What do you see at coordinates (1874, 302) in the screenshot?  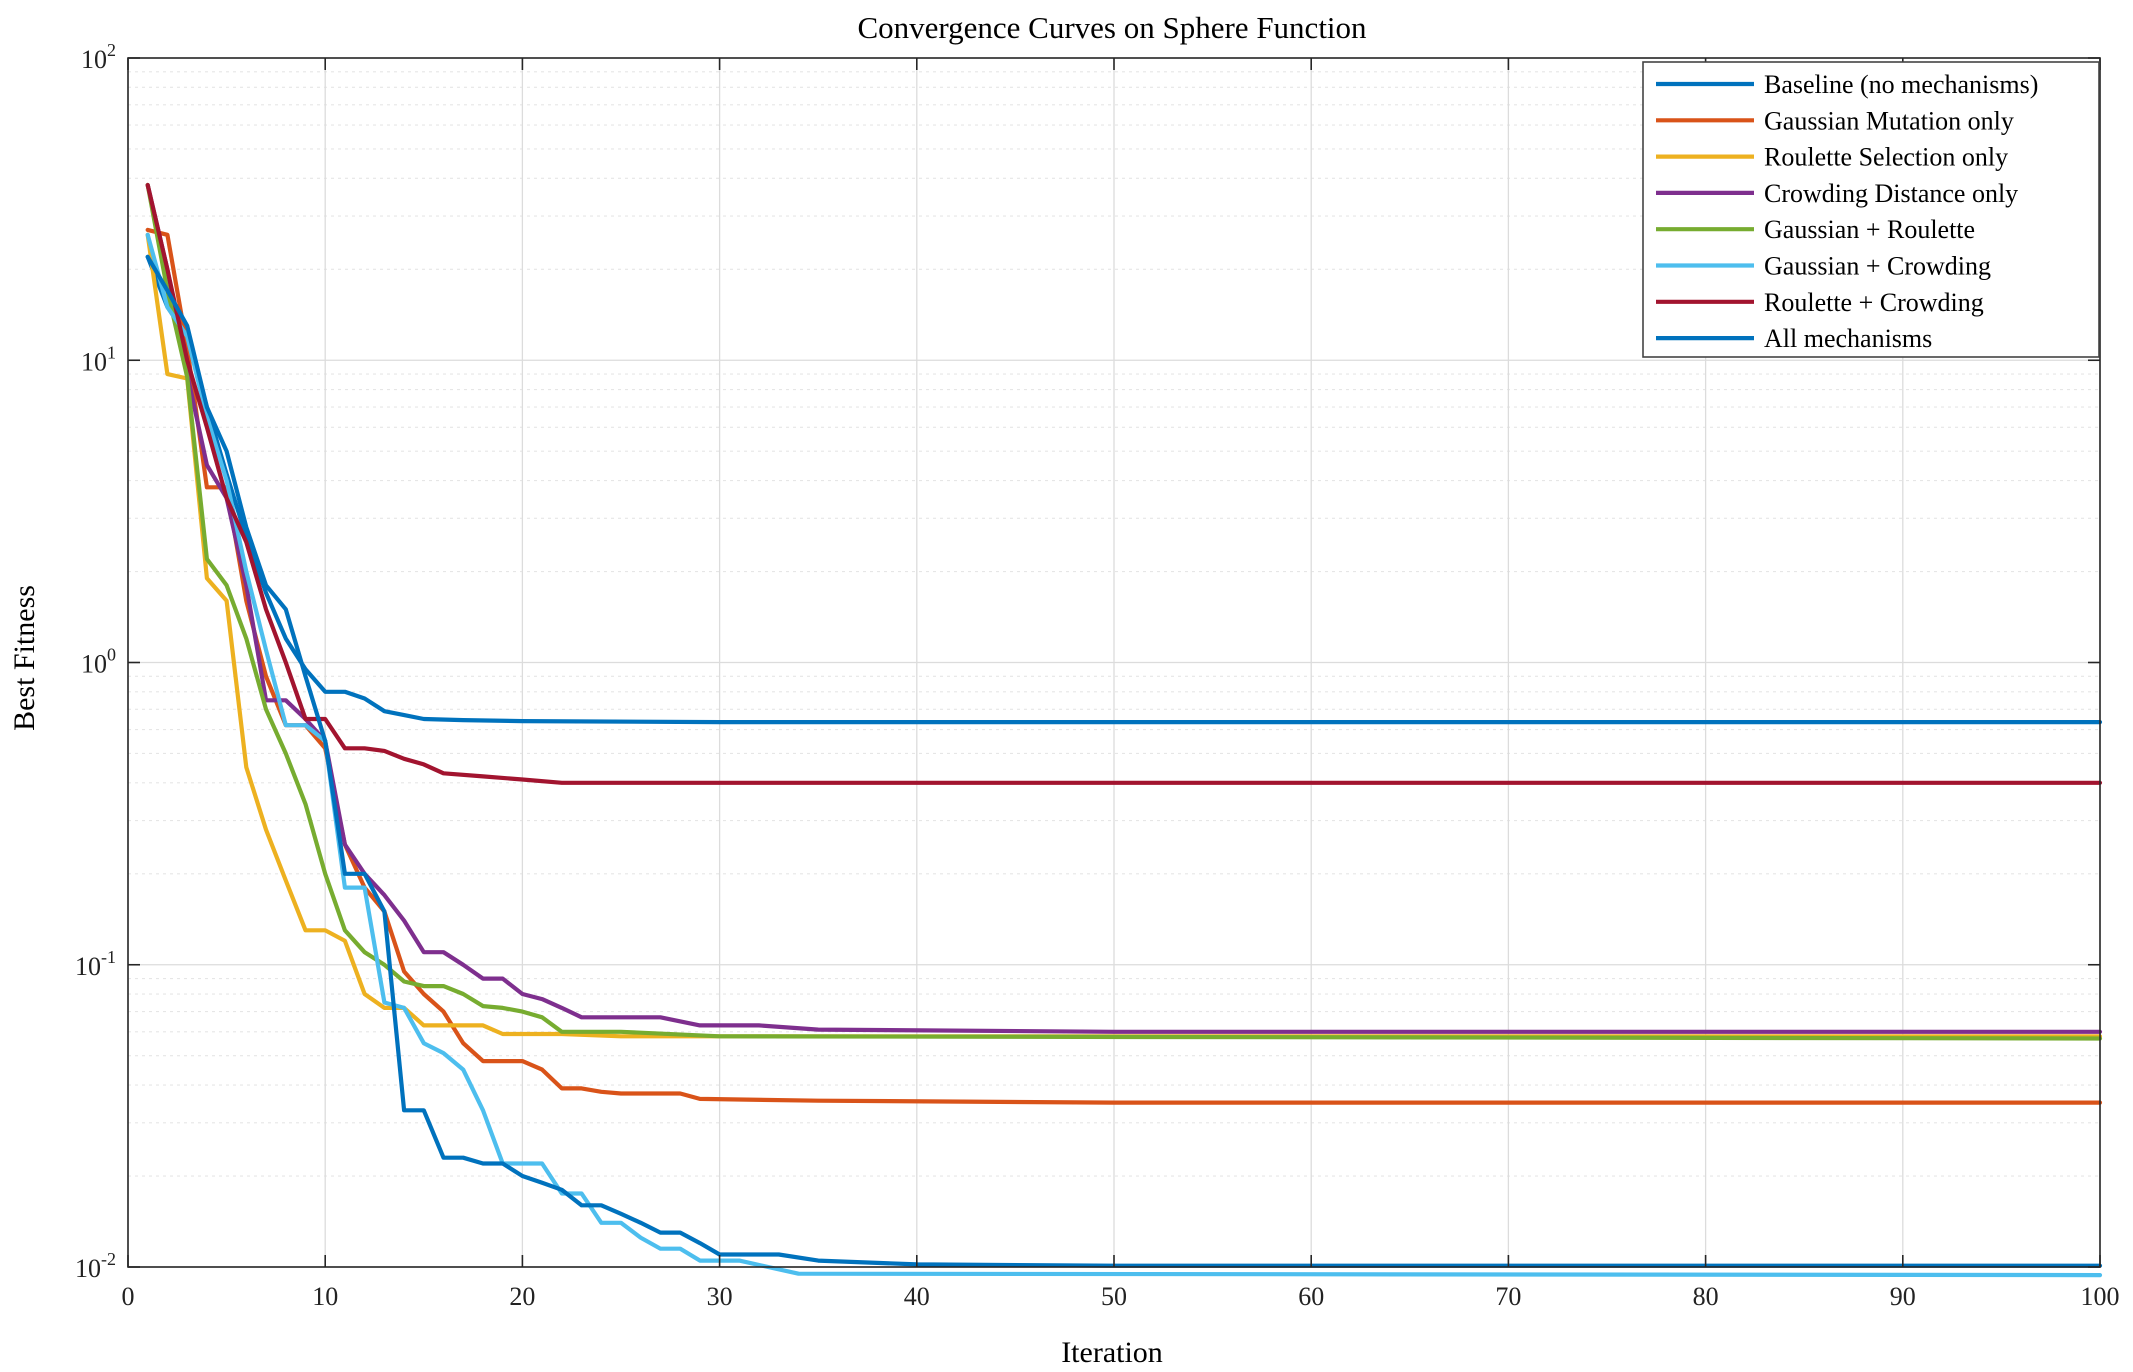 I see `legend-label-7: Roulette + Crowding` at bounding box center [1874, 302].